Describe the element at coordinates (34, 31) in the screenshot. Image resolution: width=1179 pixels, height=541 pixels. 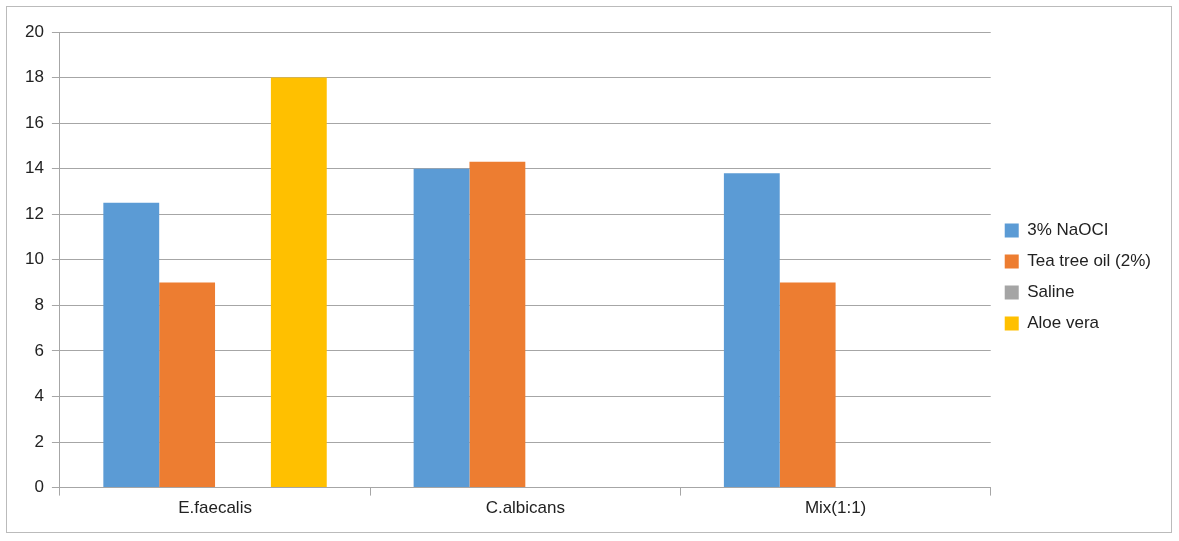
I see `y-tick-label: 20` at that location.